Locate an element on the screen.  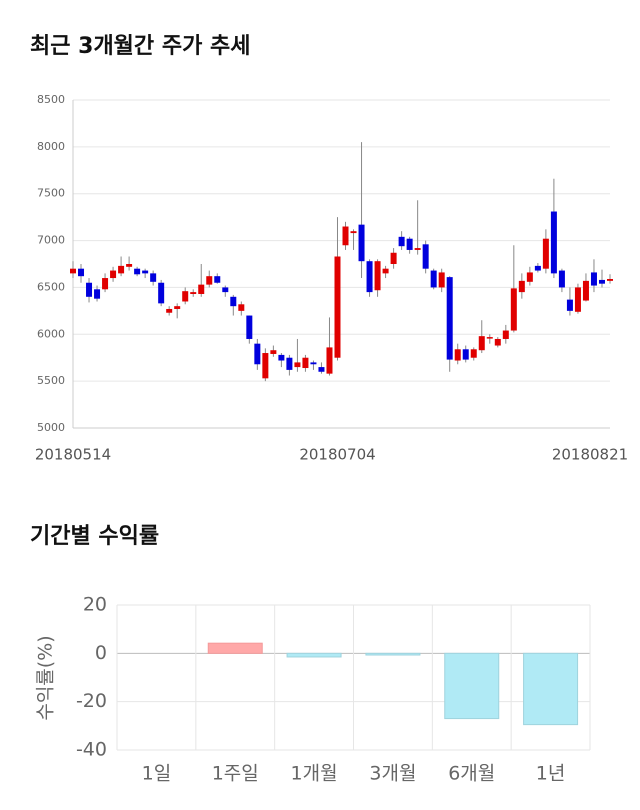
y-axis-label: 수익률(%) is located at coordinates (46, 677).